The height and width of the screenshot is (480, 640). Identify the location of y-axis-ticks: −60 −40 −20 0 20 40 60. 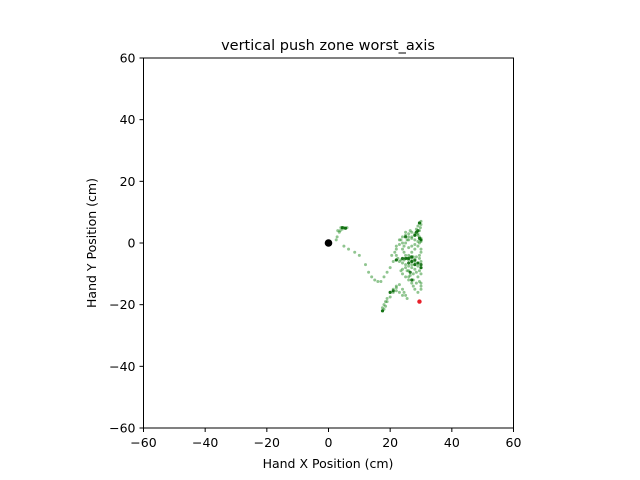
(126, 243).